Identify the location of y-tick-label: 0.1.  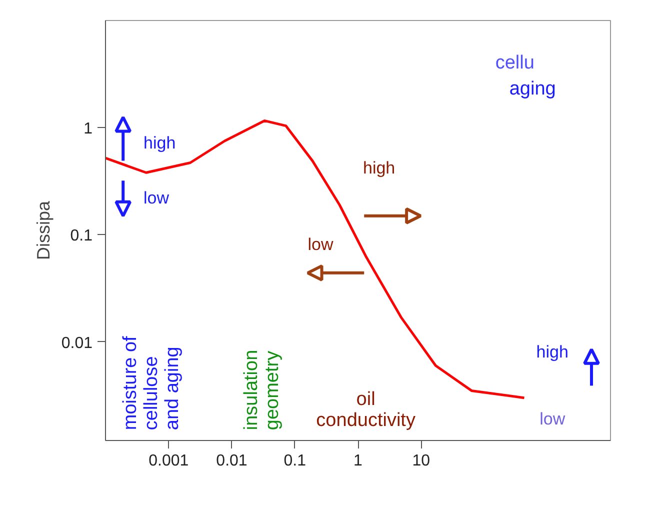
(81, 236).